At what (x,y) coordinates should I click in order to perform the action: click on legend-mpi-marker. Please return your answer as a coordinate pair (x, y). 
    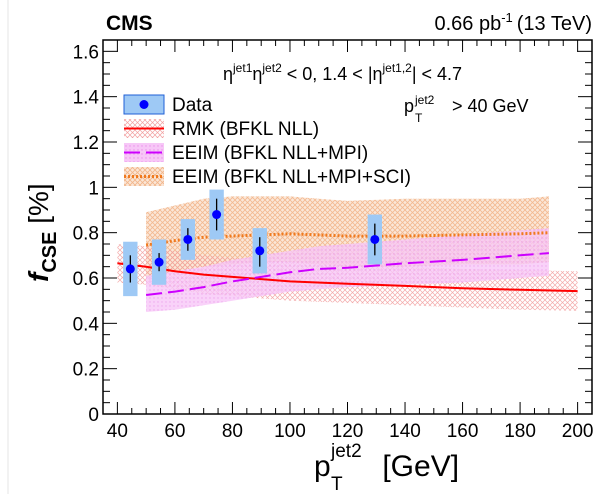
    Looking at the image, I should click on (144, 152).